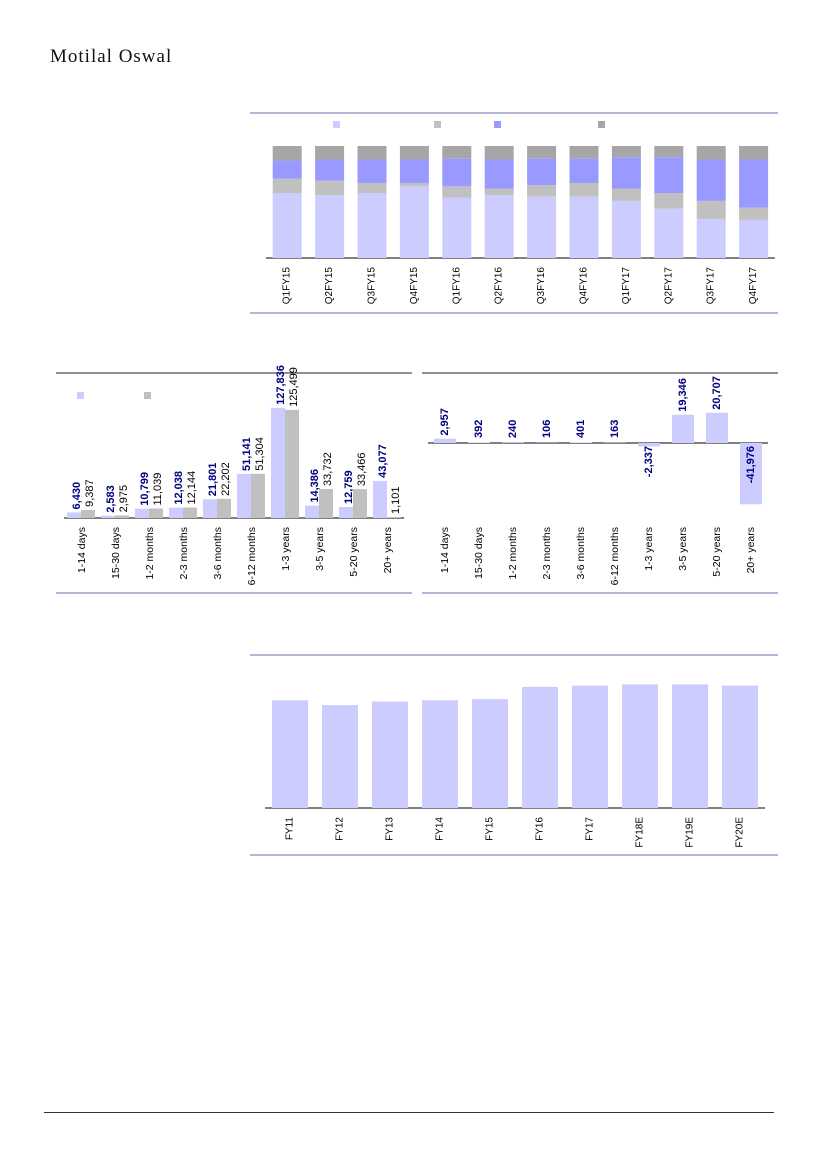  What do you see at coordinates (145, 489) in the screenshot?
I see `data-label: 10,799` at bounding box center [145, 489].